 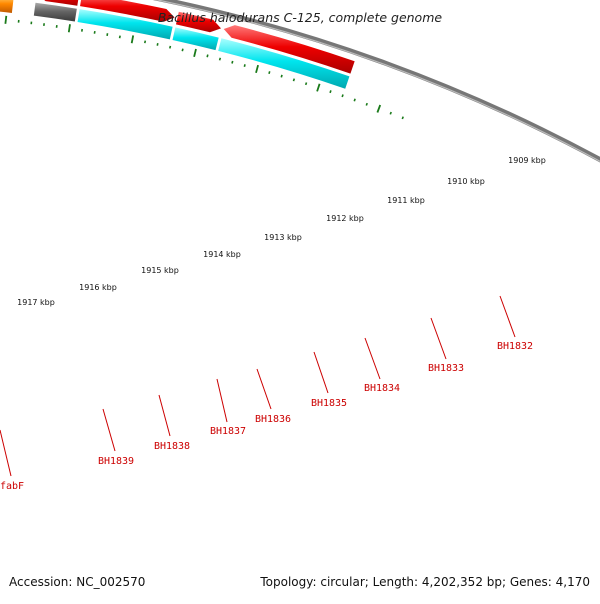 What do you see at coordinates (406, 200) in the screenshot?
I see `kbp-label: 1911 kbp` at bounding box center [406, 200].